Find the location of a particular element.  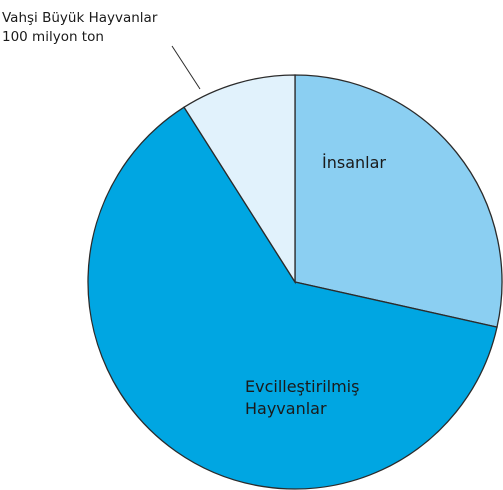

slice-label-insanlar: İnsanlar is located at coordinates (354, 162).